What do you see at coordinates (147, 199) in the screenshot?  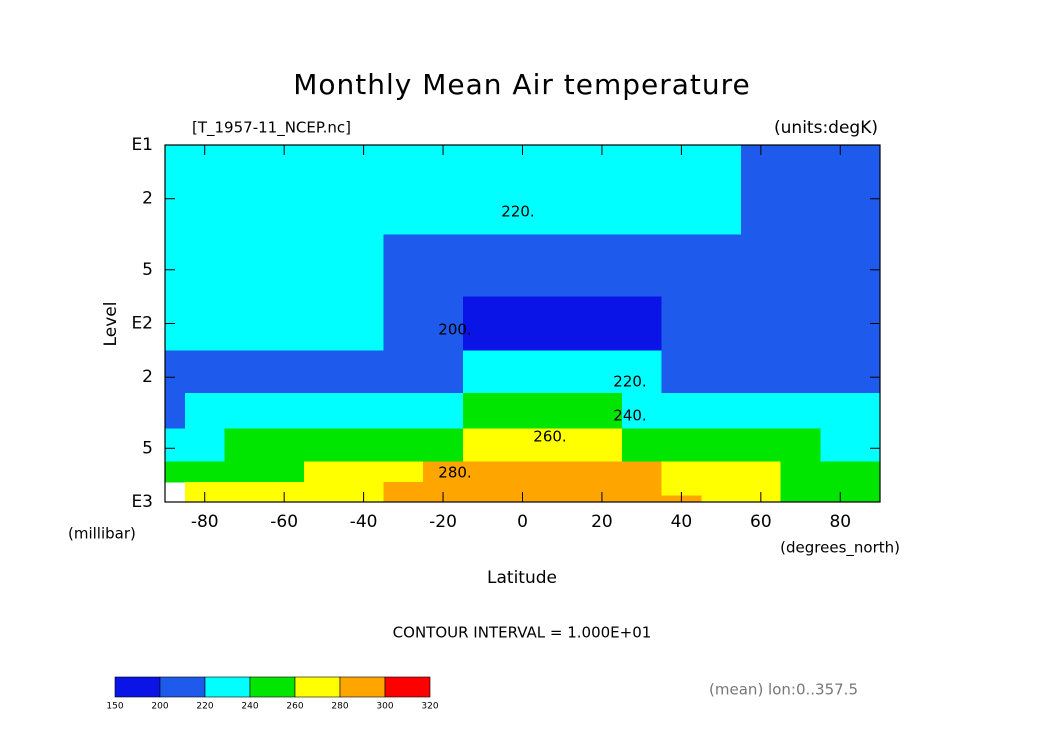 I see `y-tick-label: 2` at bounding box center [147, 199].